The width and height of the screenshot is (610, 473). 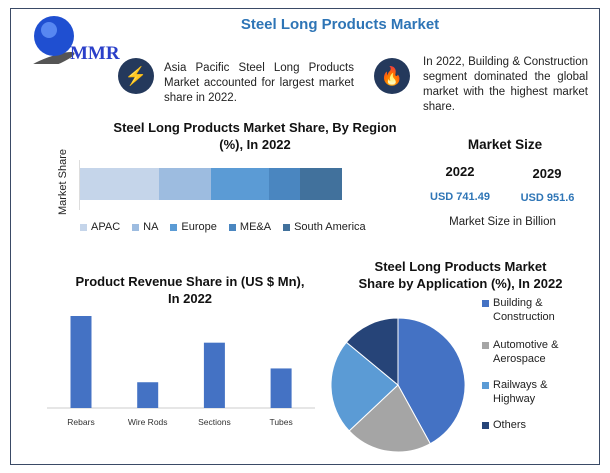 I want to click on lightning-icon: ⚡, so click(x=136, y=76).